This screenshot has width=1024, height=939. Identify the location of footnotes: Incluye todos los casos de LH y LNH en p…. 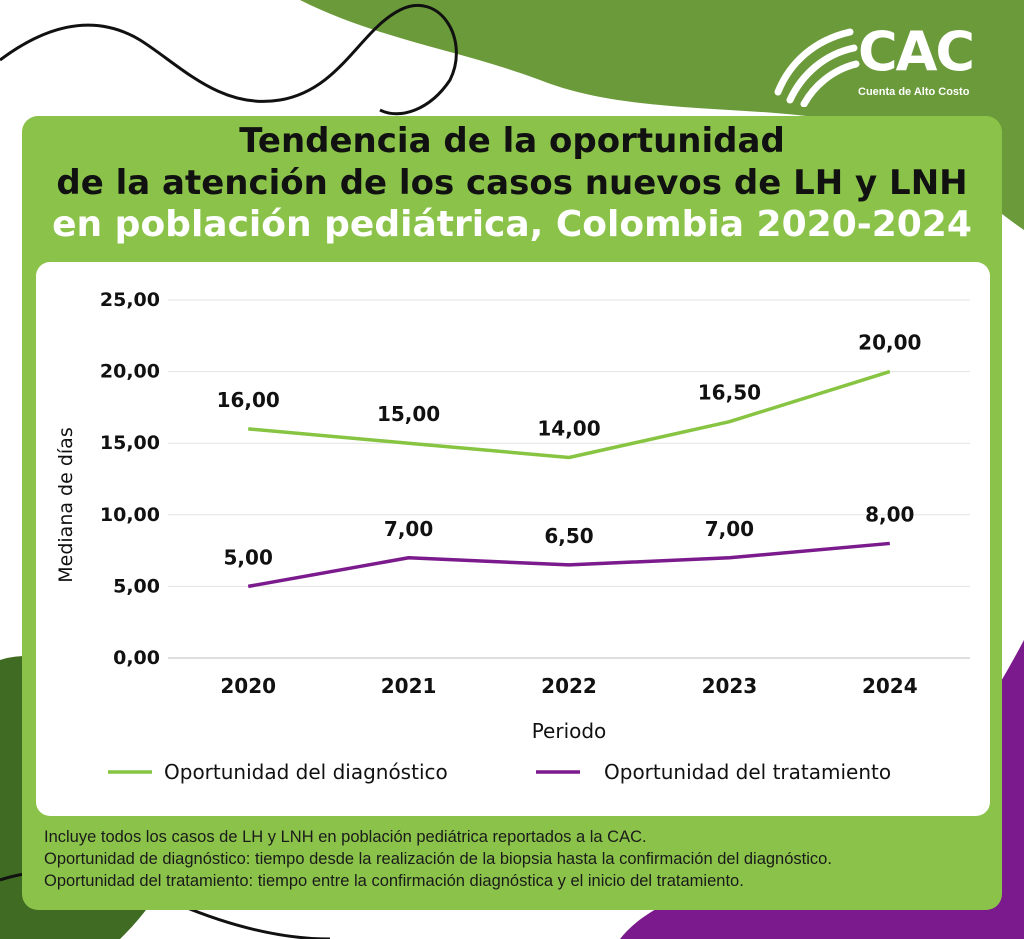
(519, 859).